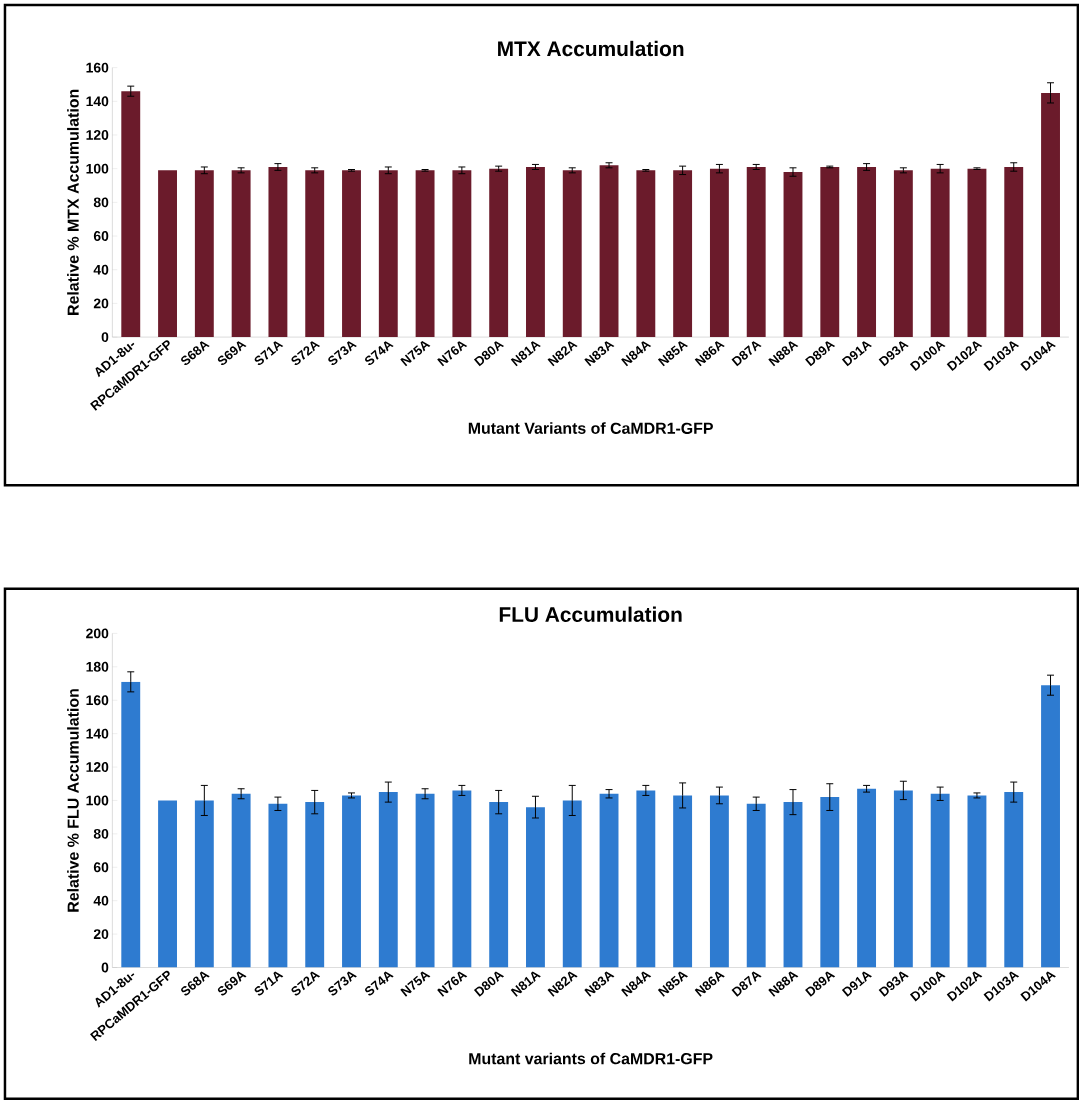 Image resolution: width=1079 pixels, height=1100 pixels. Describe the element at coordinates (590, 428) in the screenshot. I see `x-axis-title: Mutant Variants of CaMDR1-GFP` at that location.